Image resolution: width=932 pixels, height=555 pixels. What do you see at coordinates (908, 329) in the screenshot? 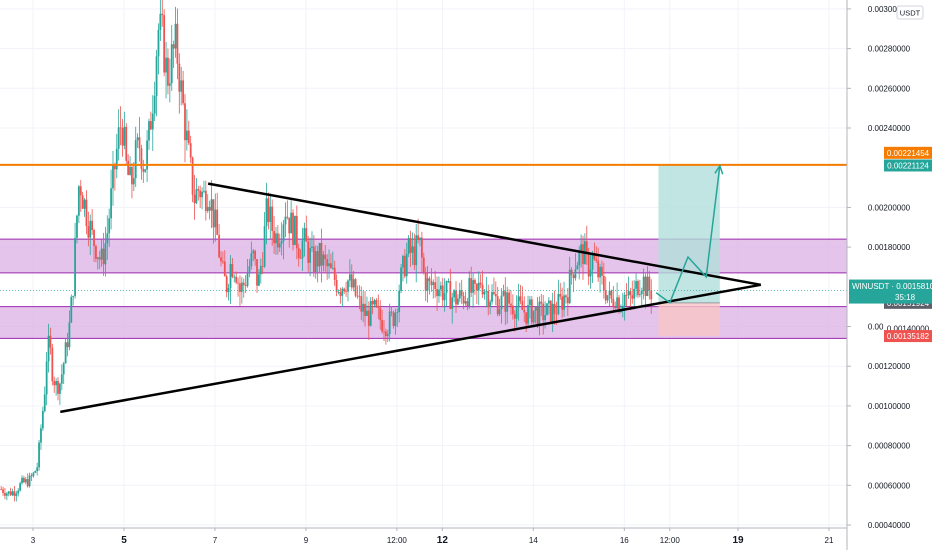
I see `y-tick-label-behind-text: 0.00140000` at bounding box center [908, 329].